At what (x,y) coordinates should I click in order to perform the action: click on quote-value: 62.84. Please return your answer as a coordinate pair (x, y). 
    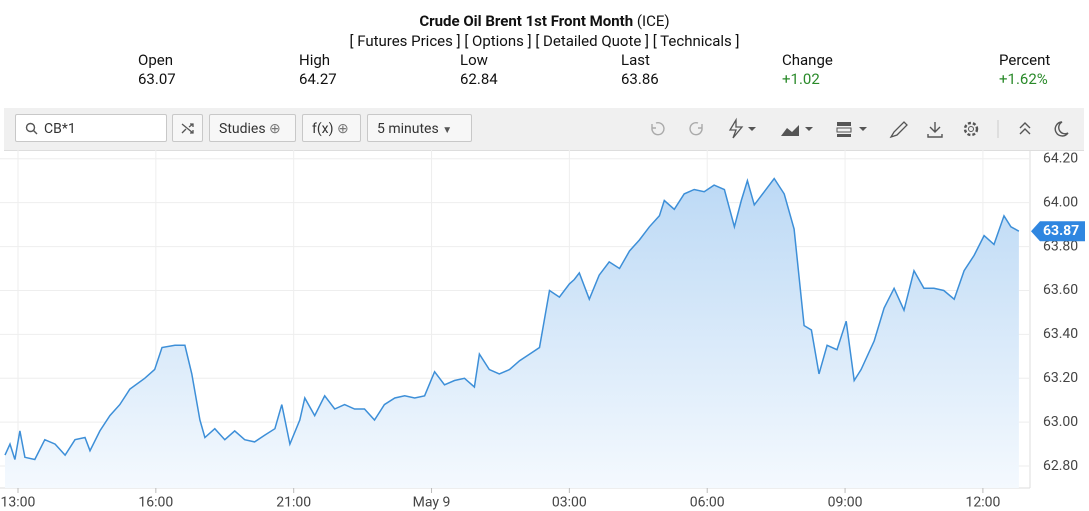
    Looking at the image, I should click on (479, 79).